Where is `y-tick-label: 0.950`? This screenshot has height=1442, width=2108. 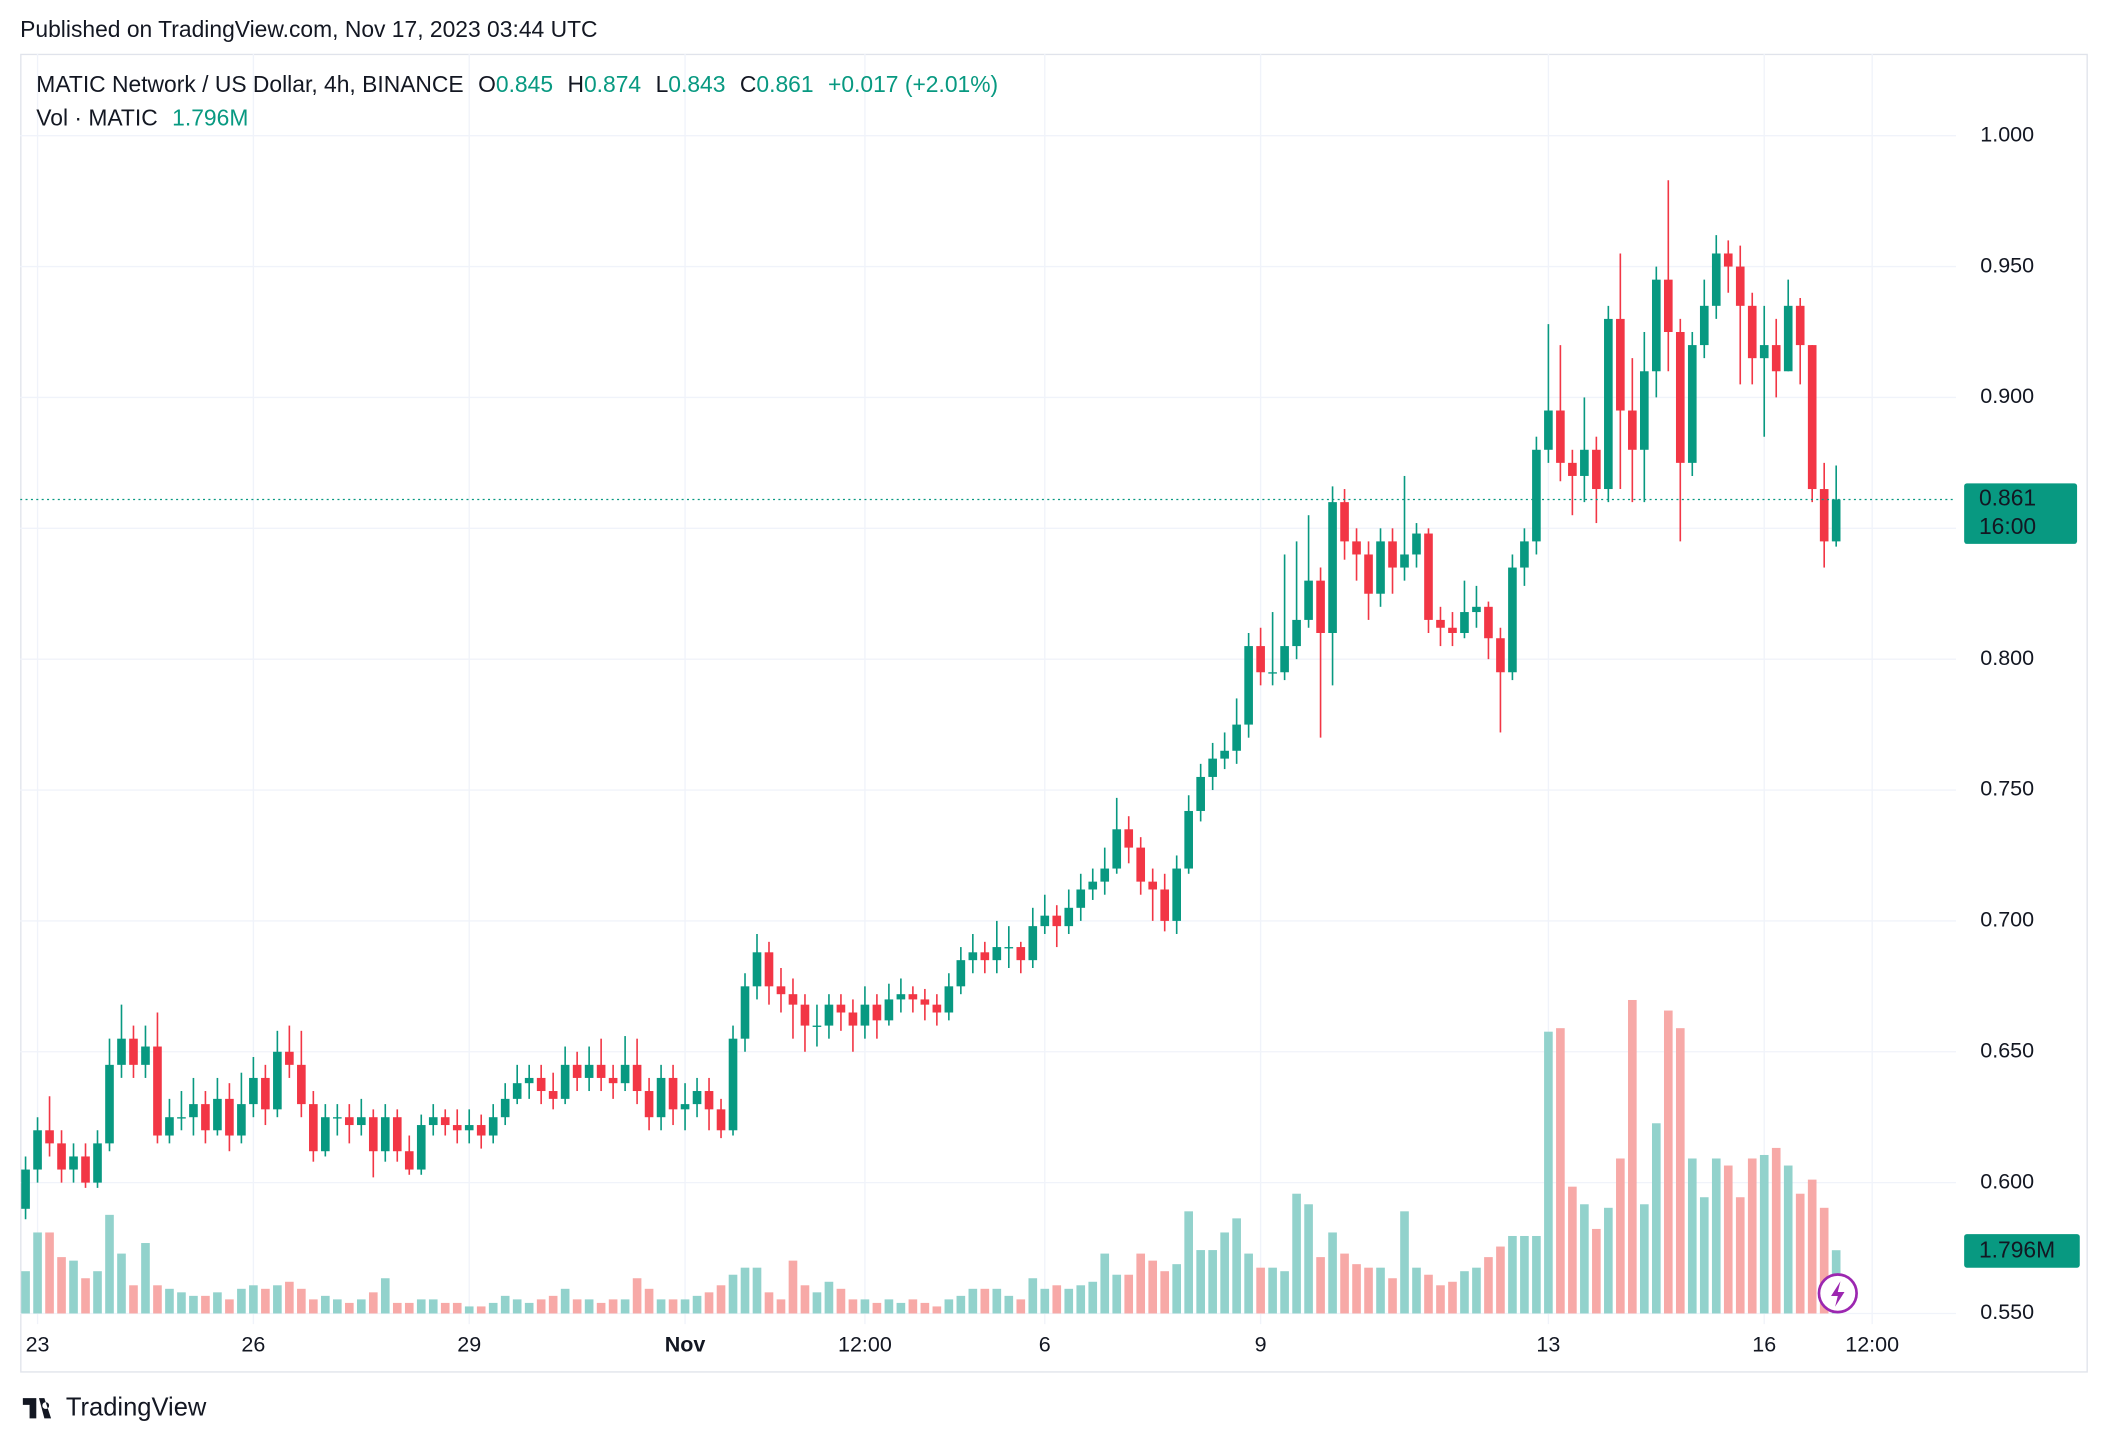
y-tick-label: 0.950 is located at coordinates (2007, 265).